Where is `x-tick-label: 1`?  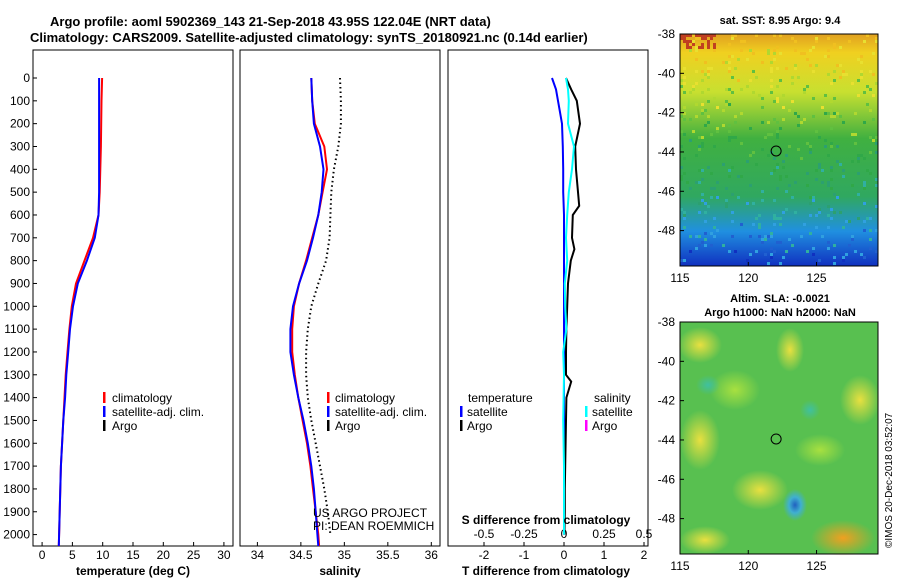
x-tick-label: 1 is located at coordinates (604, 555).